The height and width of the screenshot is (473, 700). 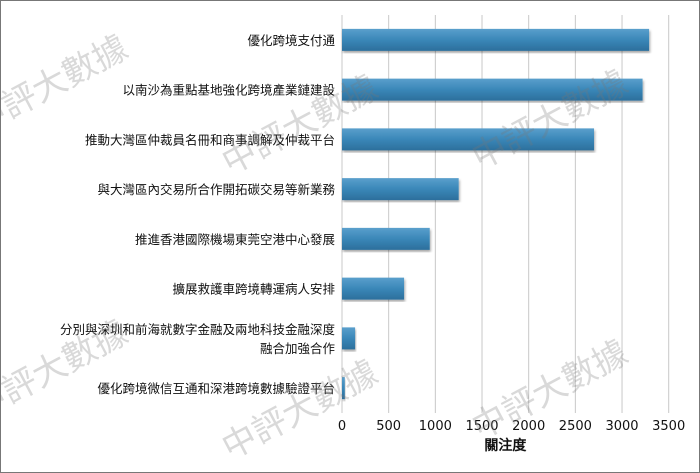 What do you see at coordinates (481, 426) in the screenshot?
I see `x-tick-label: 1500` at bounding box center [481, 426].